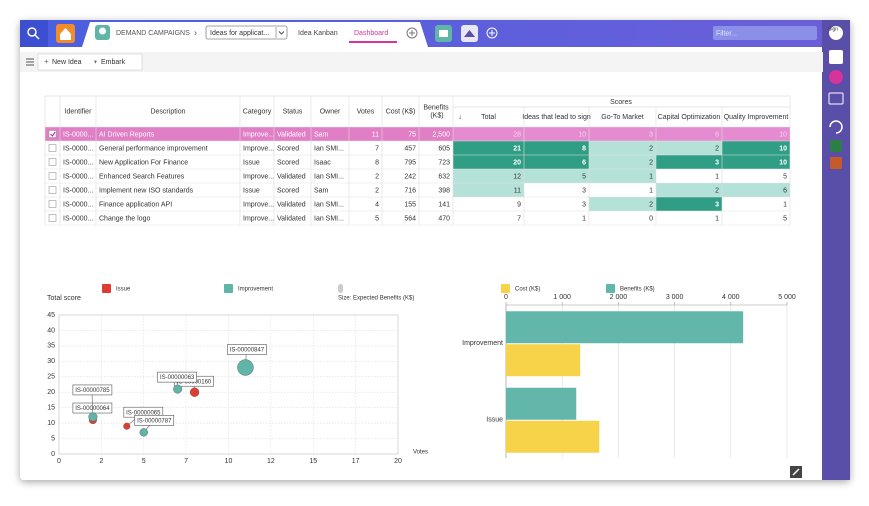 The width and height of the screenshot is (869, 506). What do you see at coordinates (113, 62) in the screenshot?
I see `embark-button: Embark` at bounding box center [113, 62].